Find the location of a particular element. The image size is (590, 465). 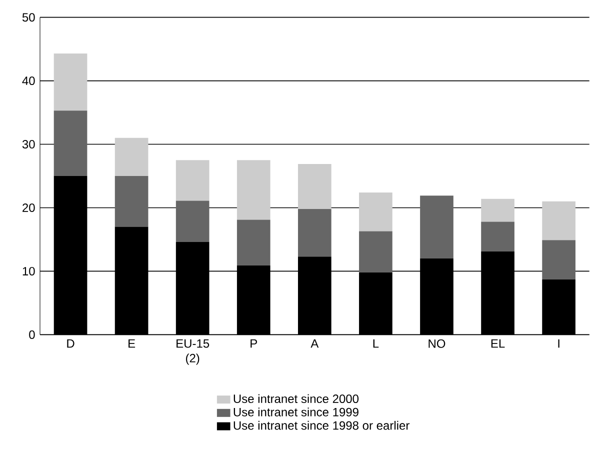

y-tick-label: 10 is located at coordinates (28, 271).